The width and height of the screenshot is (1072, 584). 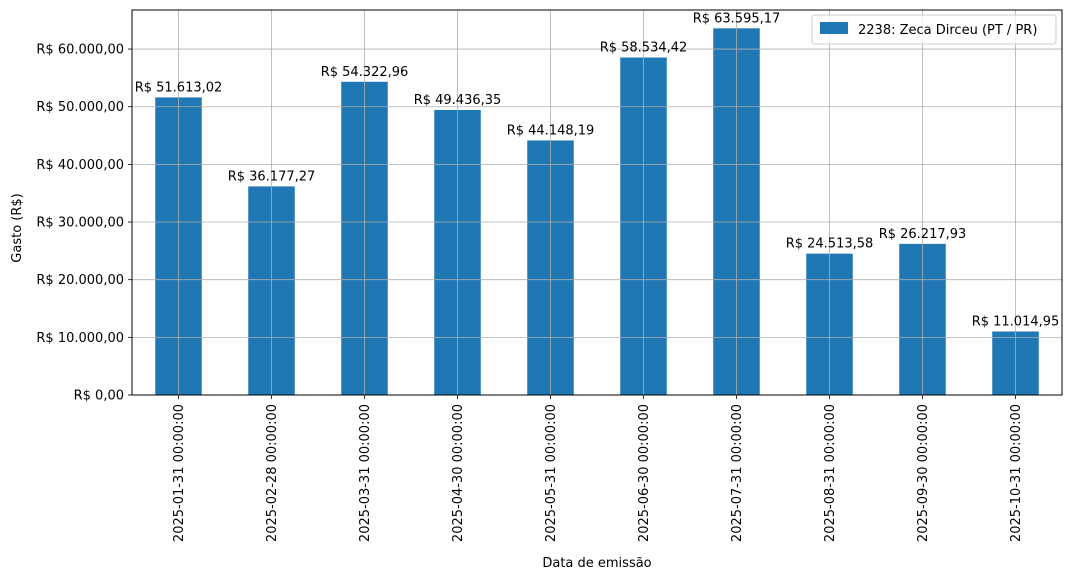 I want to click on legend-swatch, so click(x=834, y=28).